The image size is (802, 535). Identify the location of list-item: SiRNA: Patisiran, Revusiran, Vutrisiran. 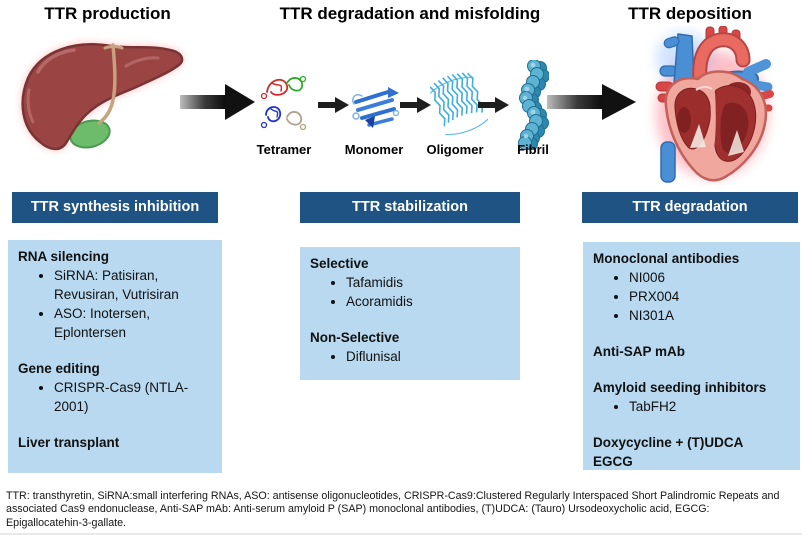
(129, 285).